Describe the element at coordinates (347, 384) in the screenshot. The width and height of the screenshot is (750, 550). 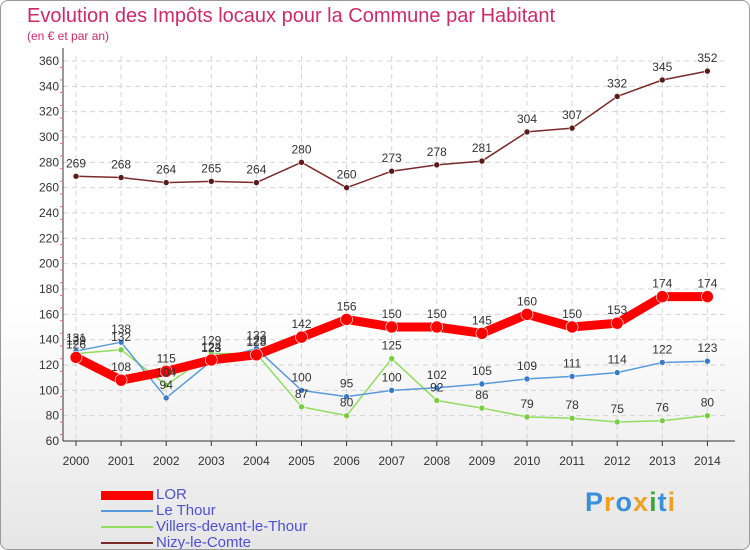
I see `data-label-le-thour: 95` at that location.